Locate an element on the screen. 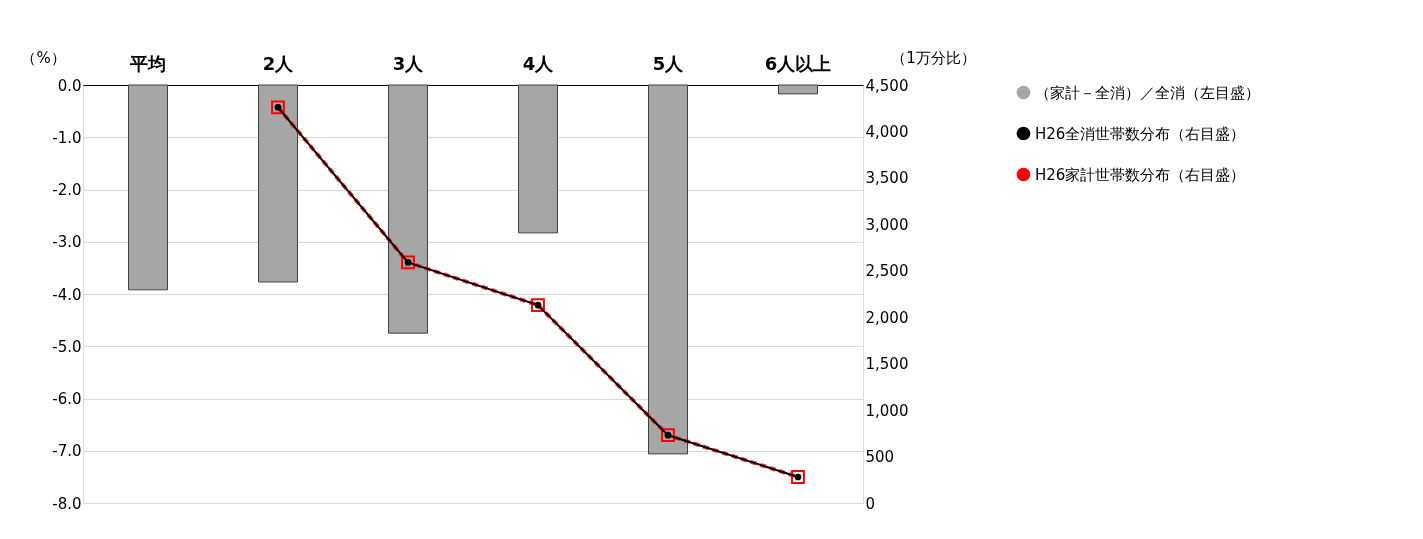 The width and height of the screenshot is (1423, 539). y2-tick-label: 4,500 is located at coordinates (887, 85).